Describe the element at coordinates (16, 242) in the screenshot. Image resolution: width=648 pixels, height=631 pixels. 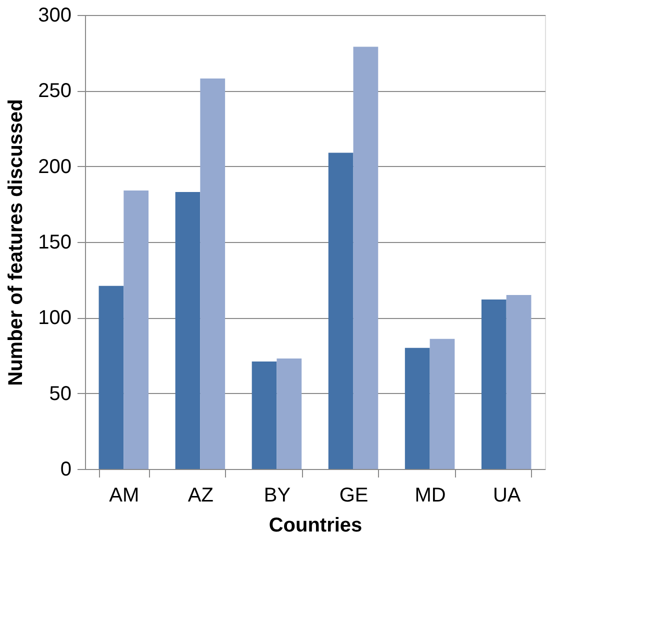
I see `y-axis-title: Number of features discussed` at that location.